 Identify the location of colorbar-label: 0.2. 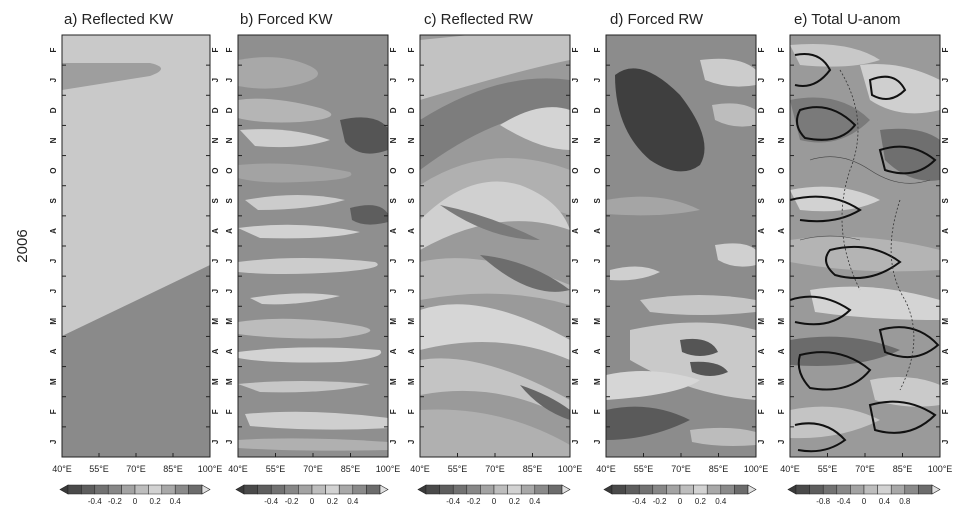
(156, 501).